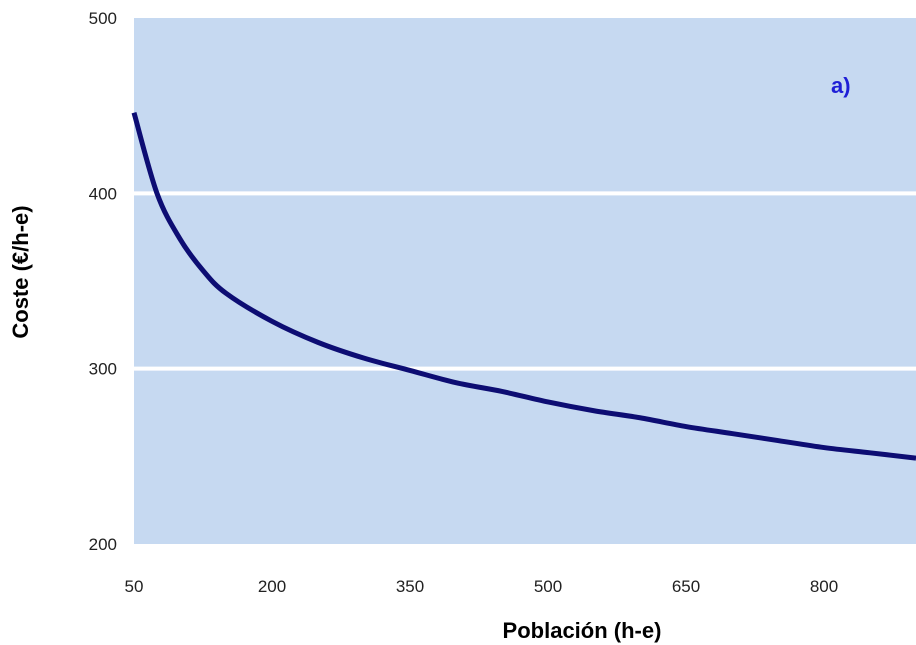  I want to click on x-tick-label: 800, so click(824, 586).